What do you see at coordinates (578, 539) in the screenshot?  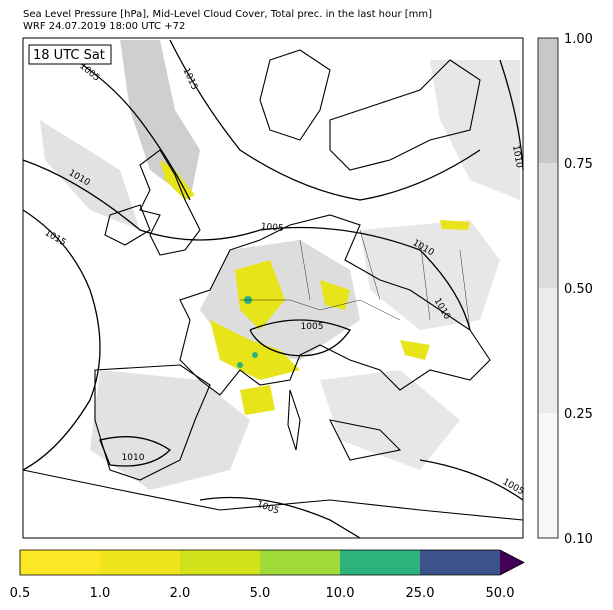 I see `colorbar-tick-label: 0.10` at bounding box center [578, 539].